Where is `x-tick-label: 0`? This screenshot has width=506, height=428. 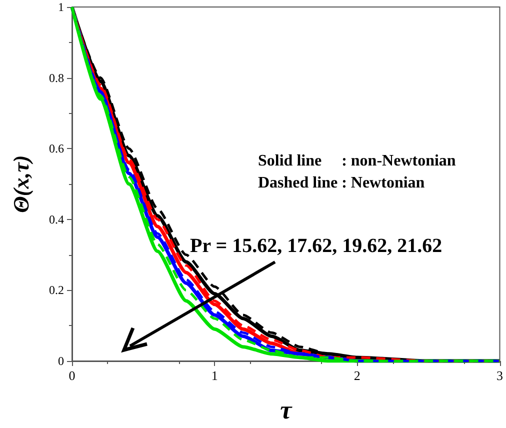
x-tick-label: 0 is located at coordinates (72, 375).